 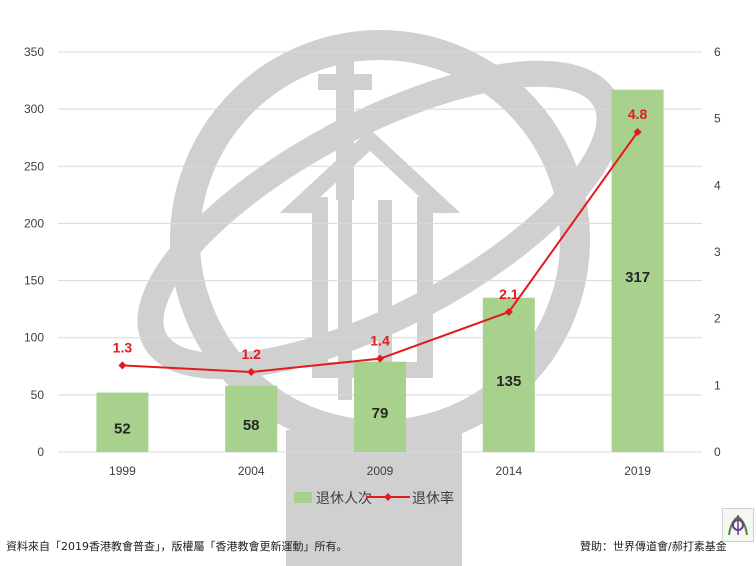 What do you see at coordinates (717, 252) in the screenshot?
I see `y-right-tick-label: 3` at bounding box center [717, 252].